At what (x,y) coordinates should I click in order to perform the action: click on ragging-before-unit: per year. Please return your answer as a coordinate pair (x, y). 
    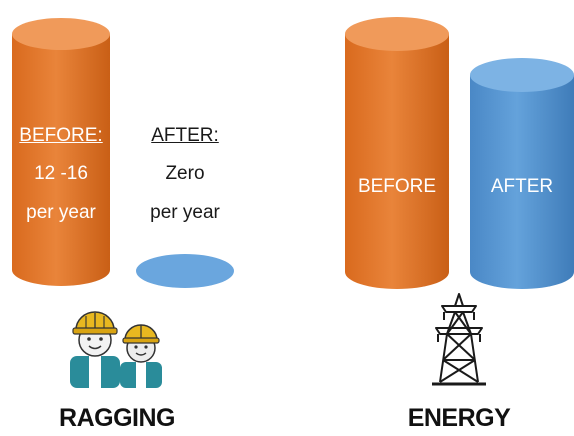
    Looking at the image, I should click on (61, 212).